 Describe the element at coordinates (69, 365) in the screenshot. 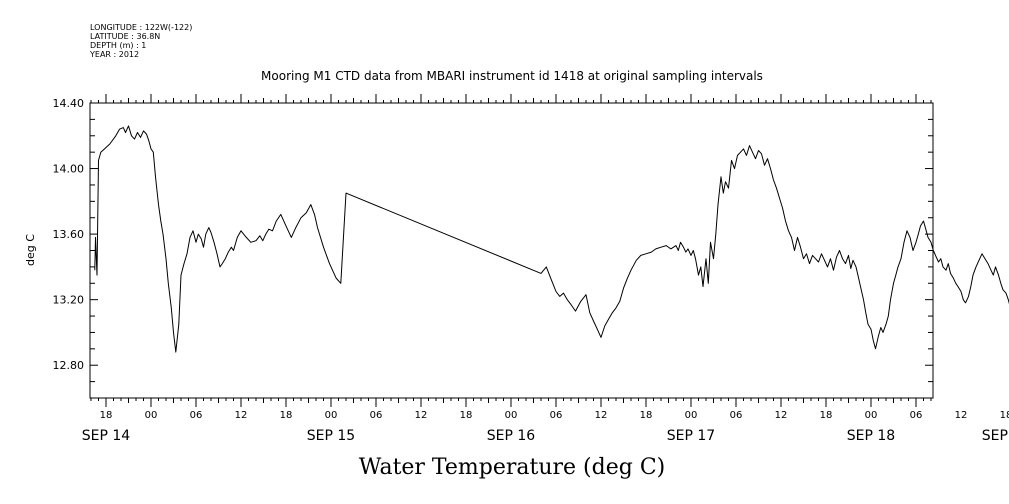

I see `y-tick-label: 12.80` at that location.